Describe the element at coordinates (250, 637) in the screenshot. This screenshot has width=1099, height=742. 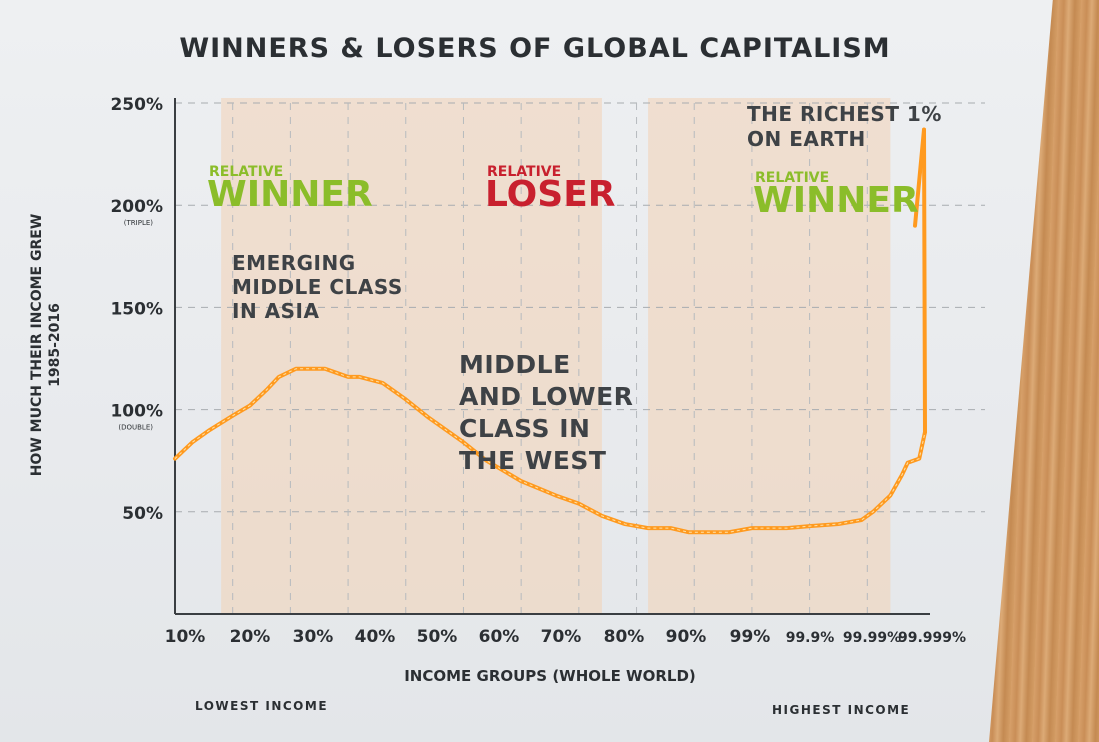
I see `x-tick-label: 20%` at that location.